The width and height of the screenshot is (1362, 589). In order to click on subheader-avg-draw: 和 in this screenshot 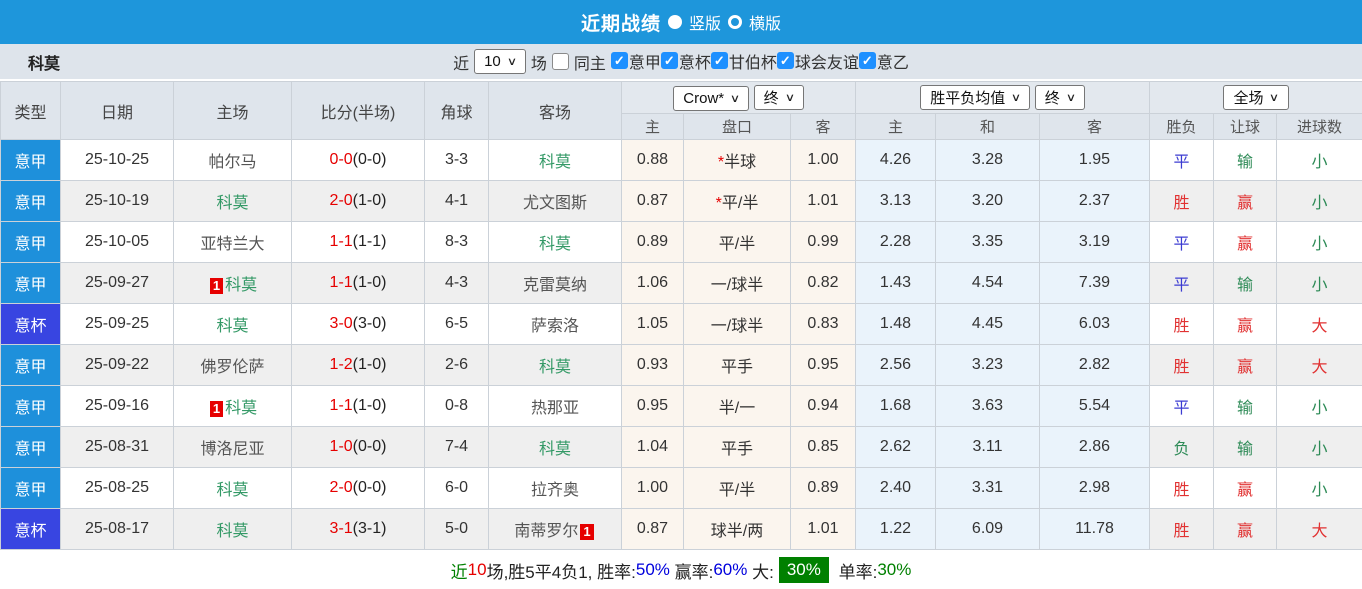, I will do `click(987, 126)`.